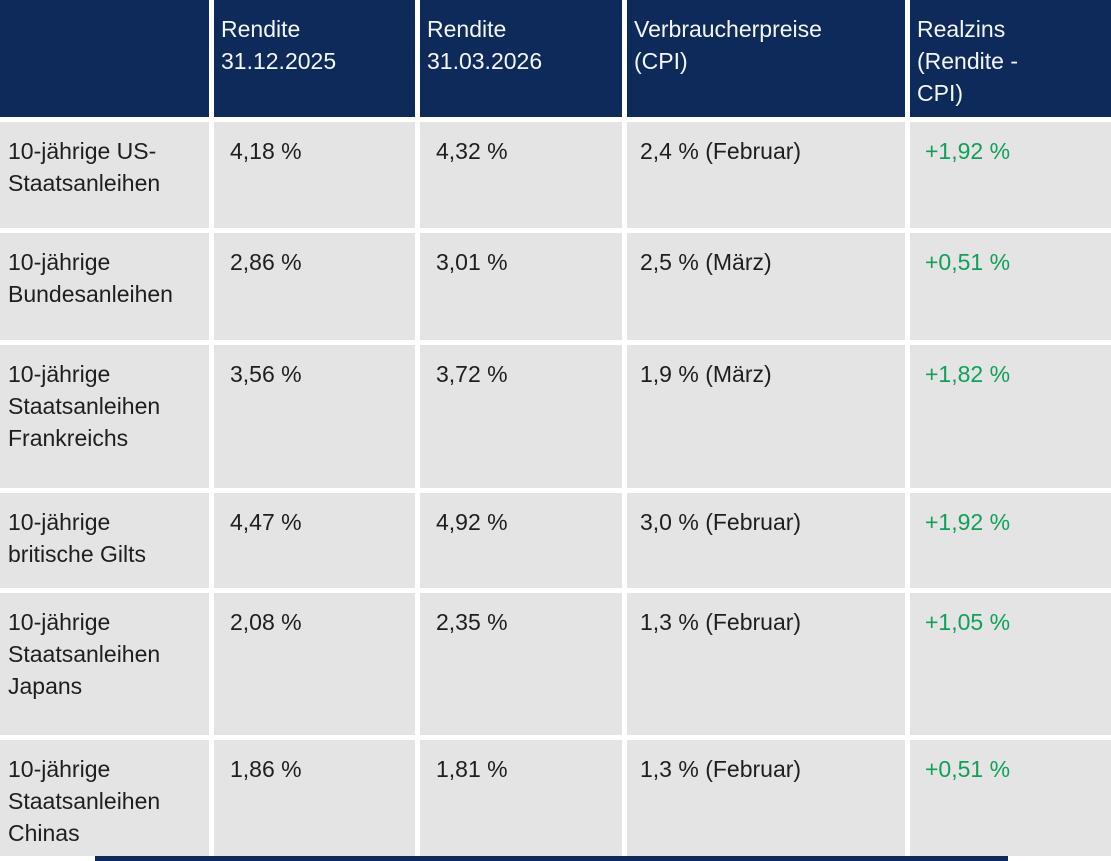 This screenshot has width=1111, height=861. What do you see at coordinates (766, 286) in the screenshot?
I see `cell-cpi: 2,5 % (März)` at bounding box center [766, 286].